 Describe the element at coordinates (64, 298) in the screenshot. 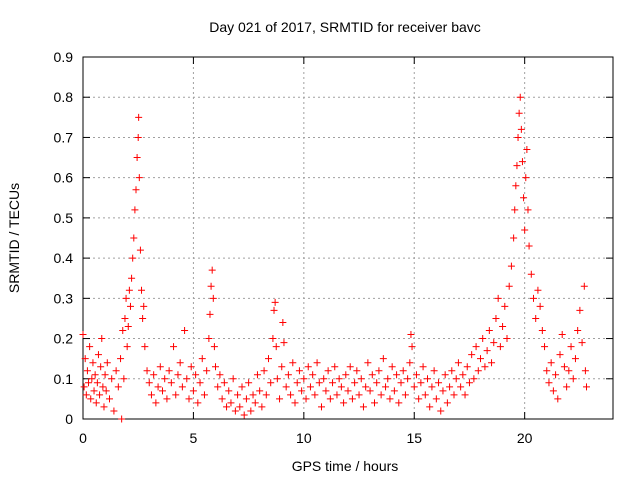

I see `y-tick-label: 0.3` at that location.